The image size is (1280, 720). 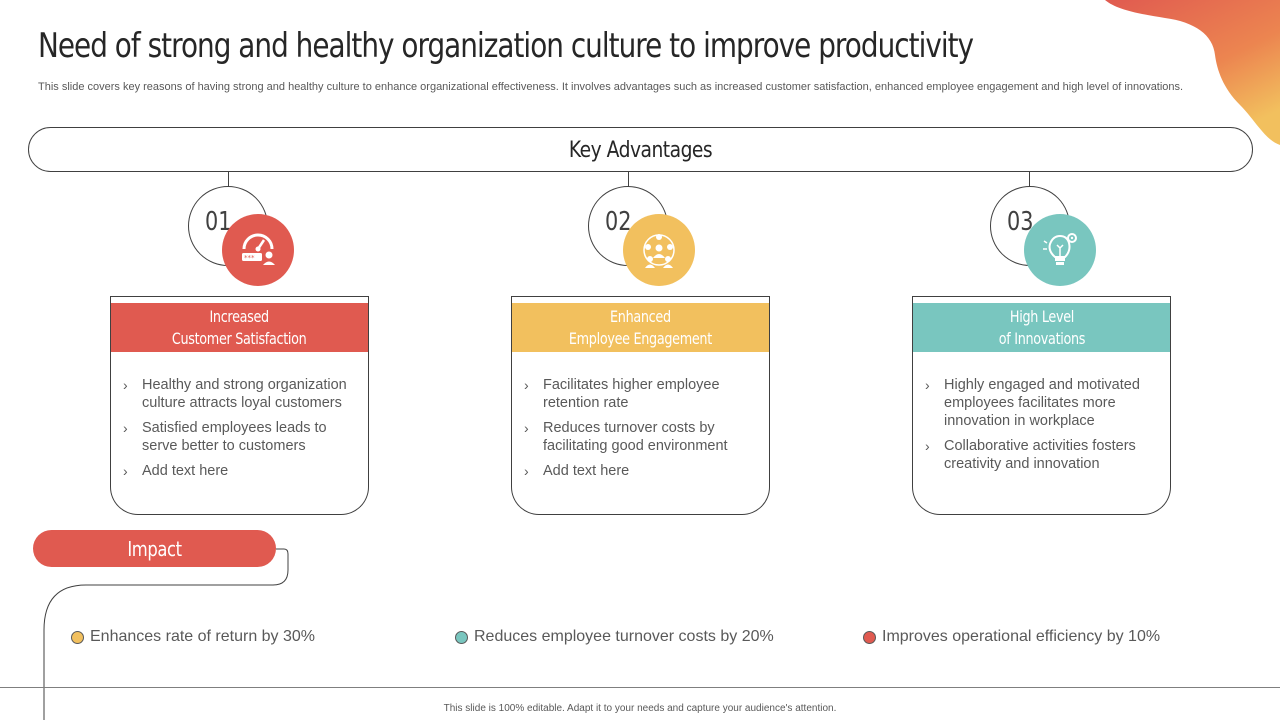 I want to click on advantage-heading: Enhanced Employee Engagement, so click(x=640, y=327).